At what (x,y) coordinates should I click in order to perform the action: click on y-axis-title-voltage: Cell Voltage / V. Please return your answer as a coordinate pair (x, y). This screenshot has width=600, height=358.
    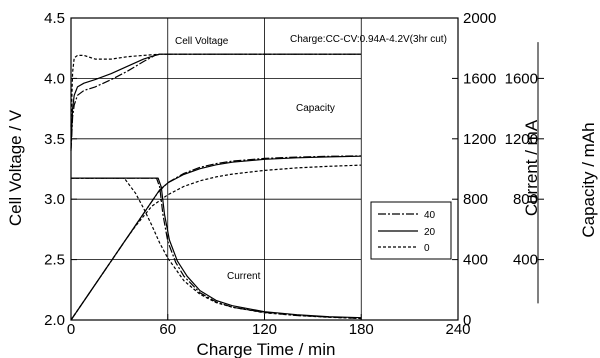
    Looking at the image, I should click on (15, 167).